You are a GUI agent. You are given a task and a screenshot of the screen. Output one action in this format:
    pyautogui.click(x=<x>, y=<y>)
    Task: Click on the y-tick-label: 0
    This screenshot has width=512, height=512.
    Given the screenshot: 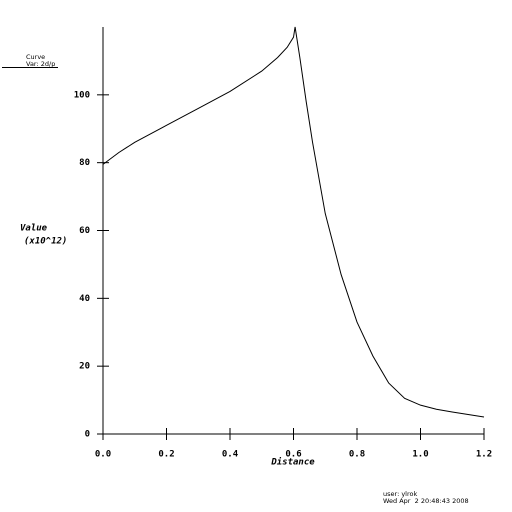 What is the action you would take?
    pyautogui.click(x=87, y=435)
    